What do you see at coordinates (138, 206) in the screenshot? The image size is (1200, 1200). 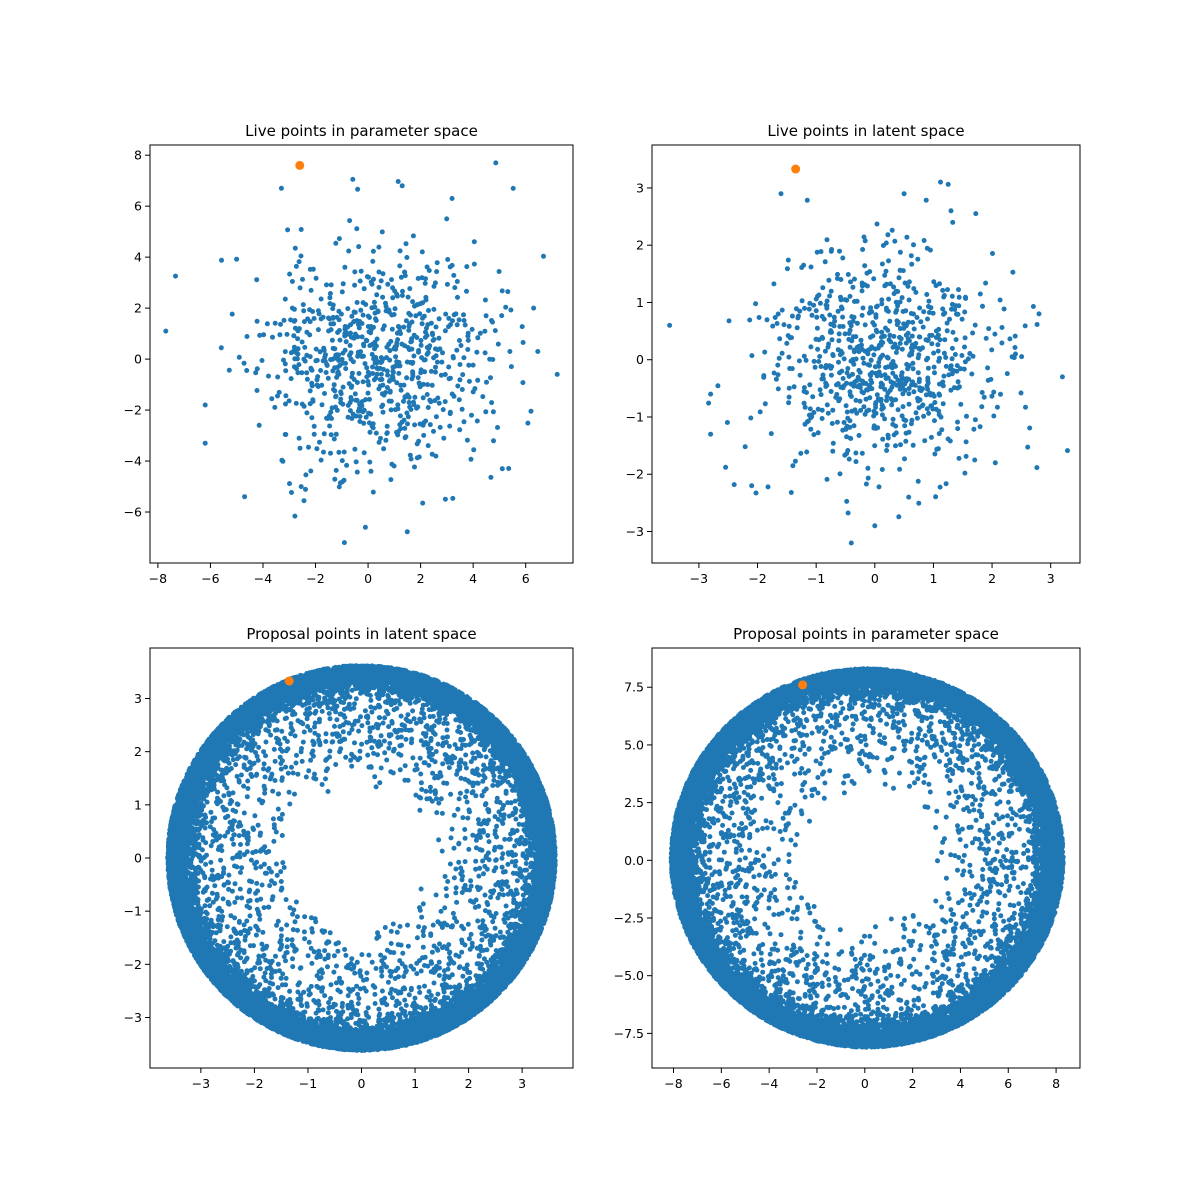 I see `y-tick-label: 6` at bounding box center [138, 206].